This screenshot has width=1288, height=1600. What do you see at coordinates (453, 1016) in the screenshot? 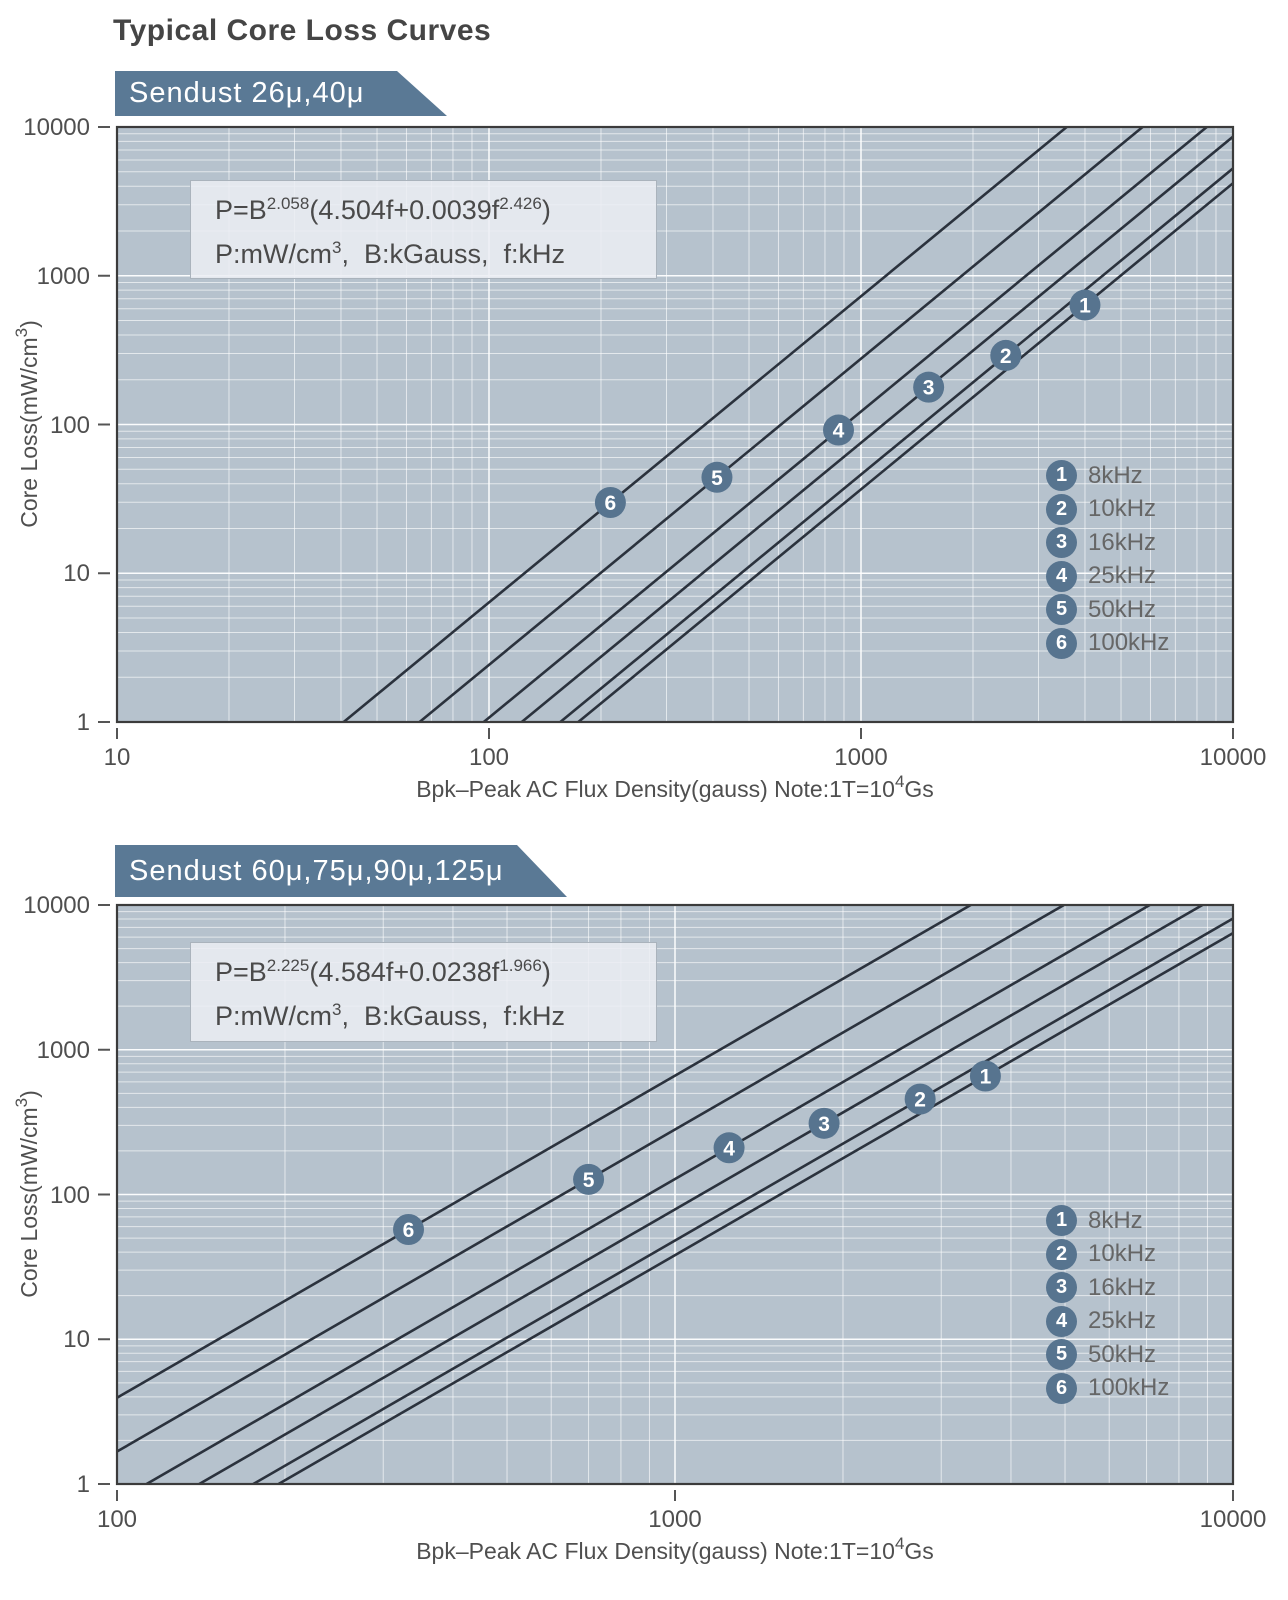
I see `text-run: , B:kGauss, f:kHz` at bounding box center [453, 1016].